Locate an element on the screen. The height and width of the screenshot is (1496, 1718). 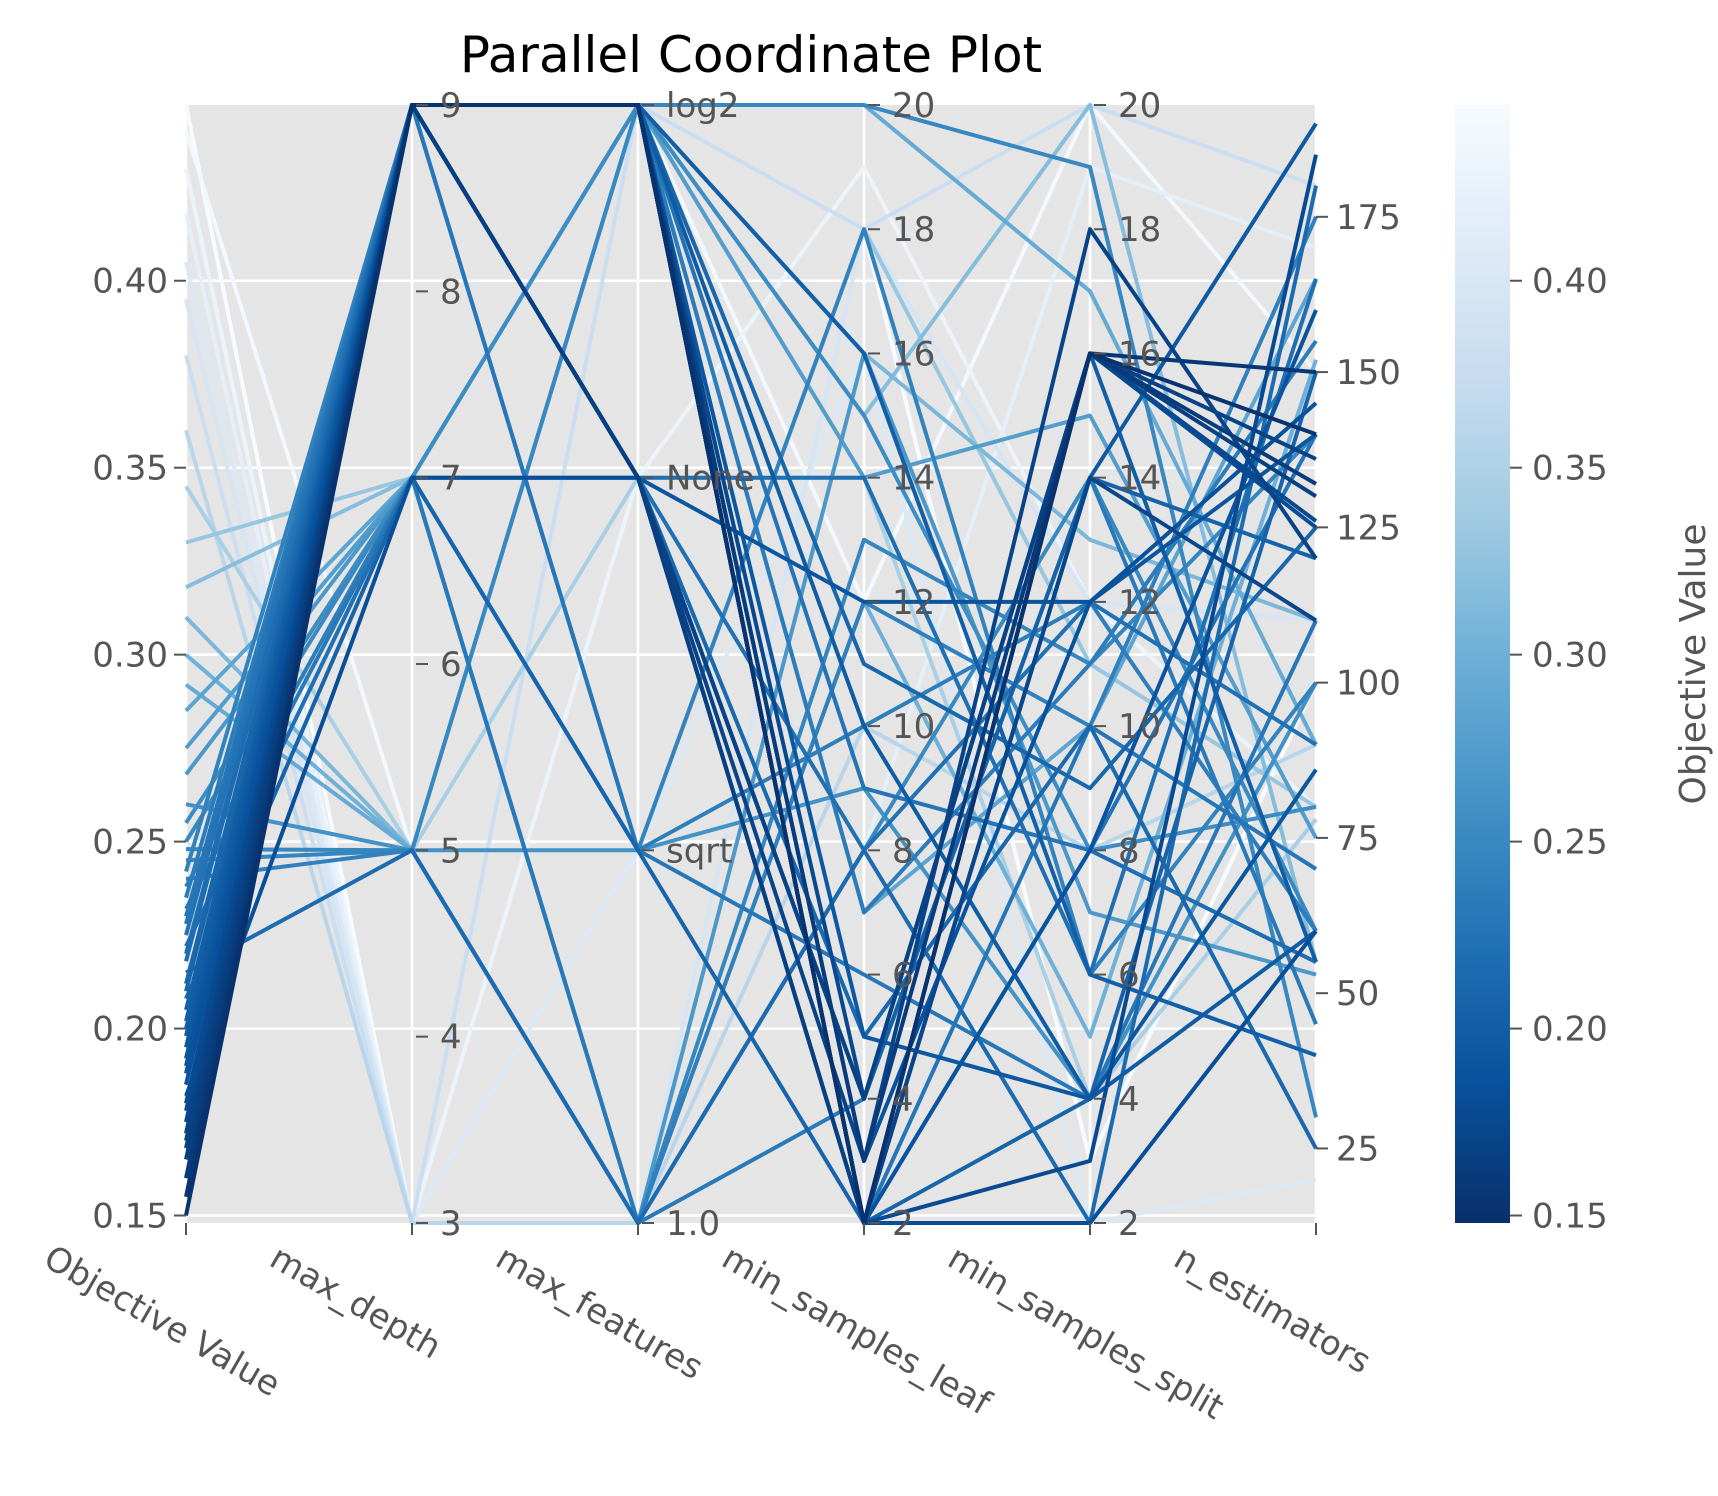
tick-label: 0.25 is located at coordinates (130, 843).